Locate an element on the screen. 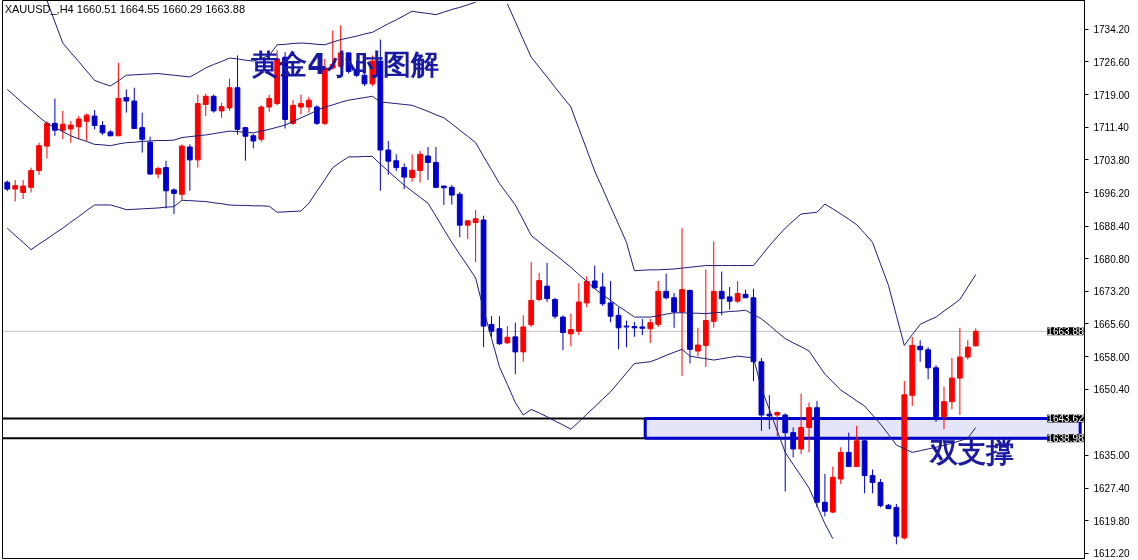  y-tick-label: 1726.60 is located at coordinates (1112, 62).